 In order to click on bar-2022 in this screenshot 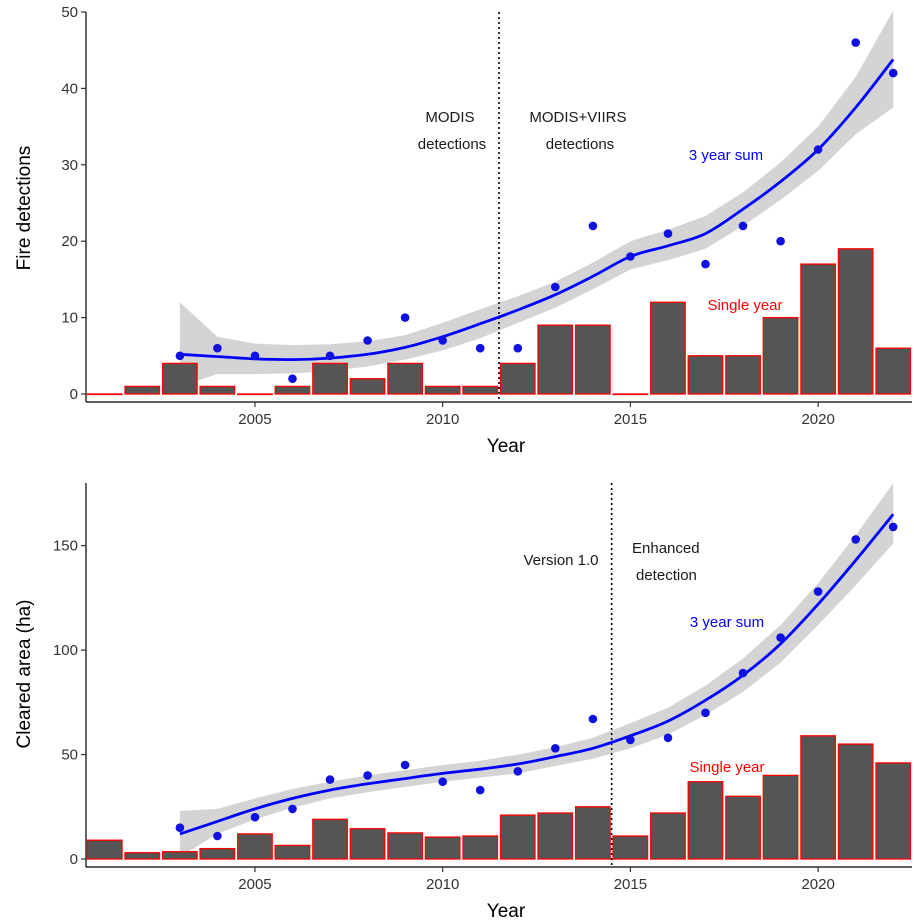, I will do `click(893, 811)`.